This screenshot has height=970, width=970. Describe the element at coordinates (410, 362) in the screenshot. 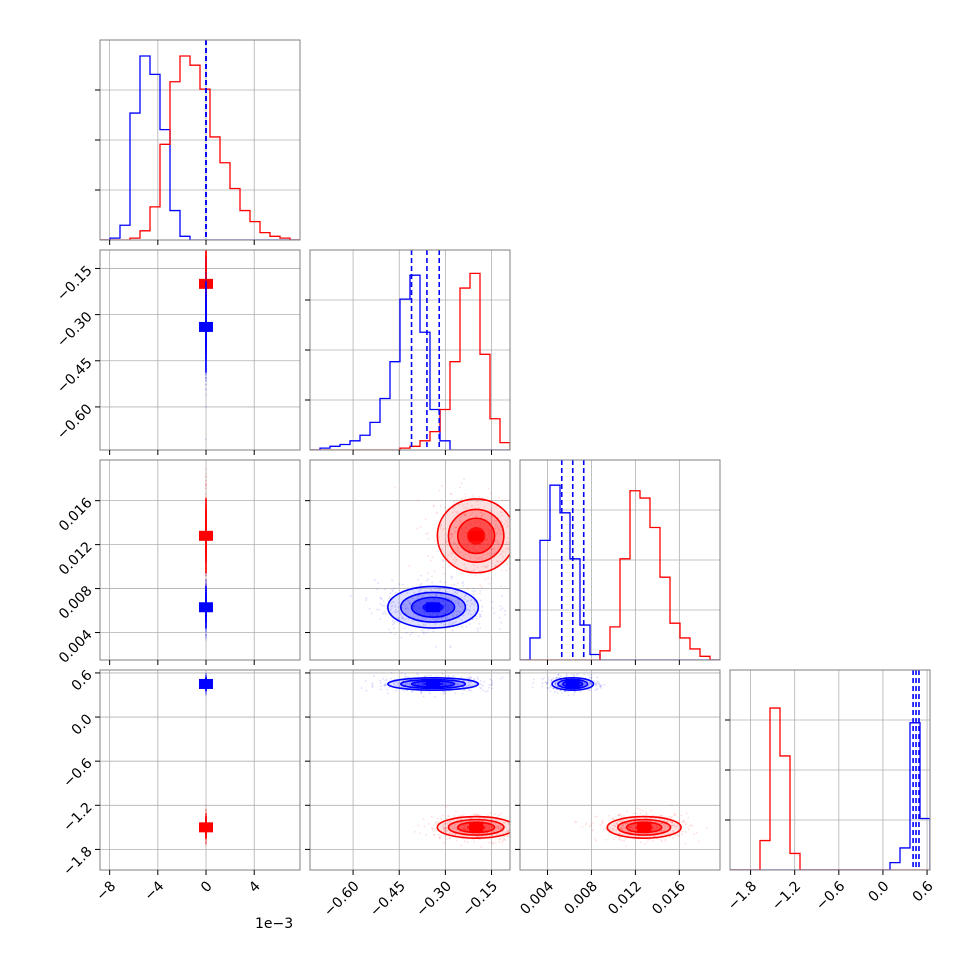

I see `histogram-blue-p1` at that location.